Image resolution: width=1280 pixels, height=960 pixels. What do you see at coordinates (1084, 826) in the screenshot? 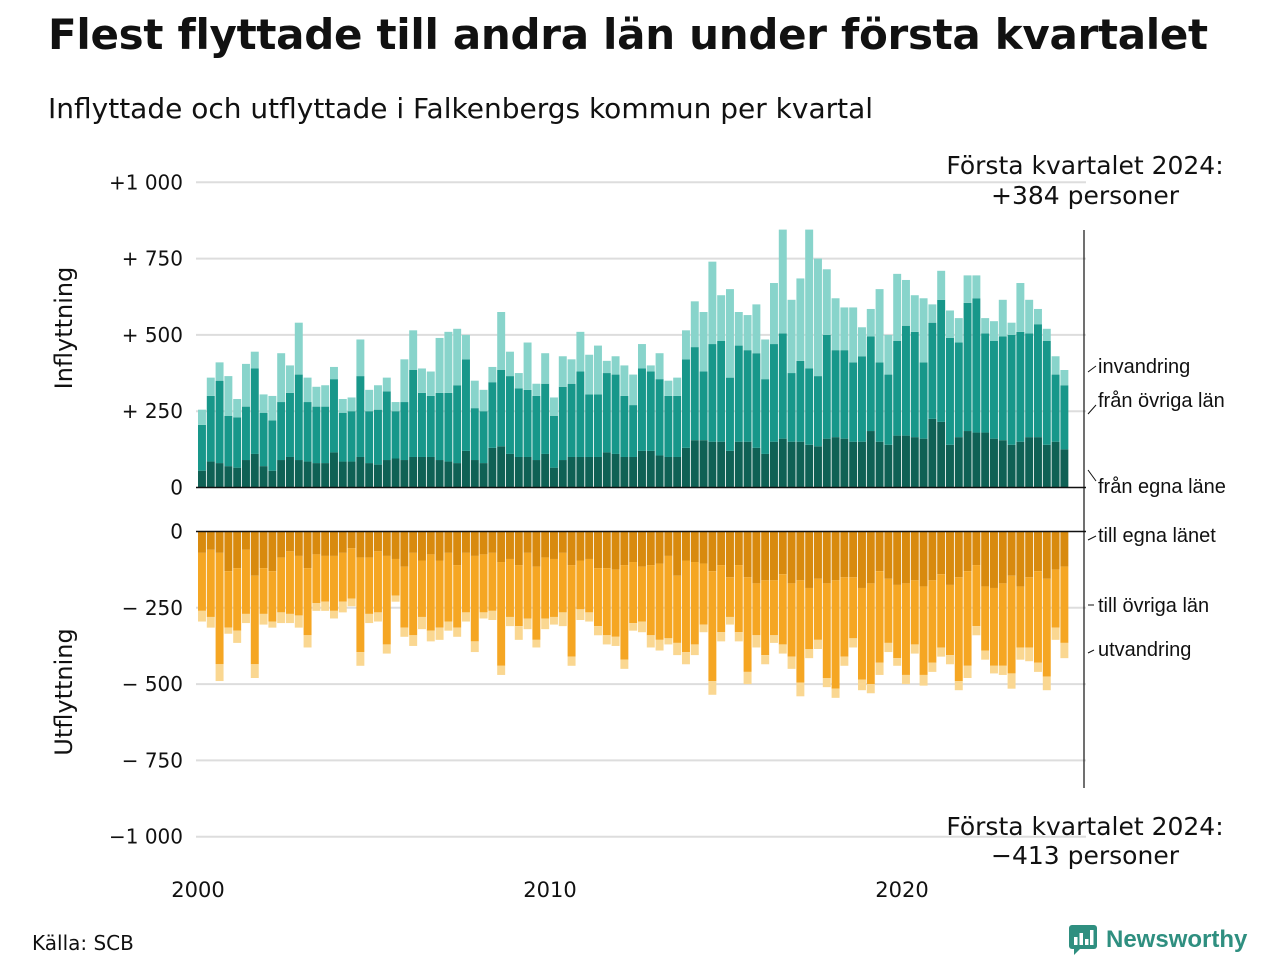
I see `annotation-bottom-line1: Första kvartalet 2024:` at bounding box center [1084, 826].